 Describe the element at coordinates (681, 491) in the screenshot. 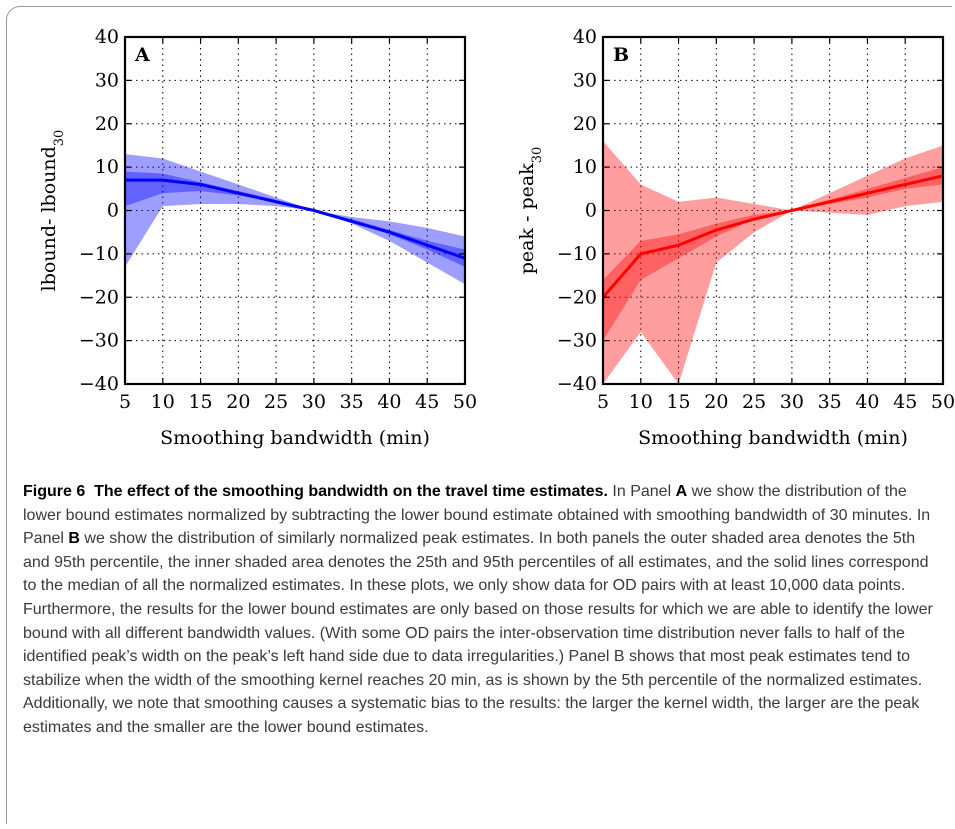

I see `caption-panel-a-ref: A` at that location.